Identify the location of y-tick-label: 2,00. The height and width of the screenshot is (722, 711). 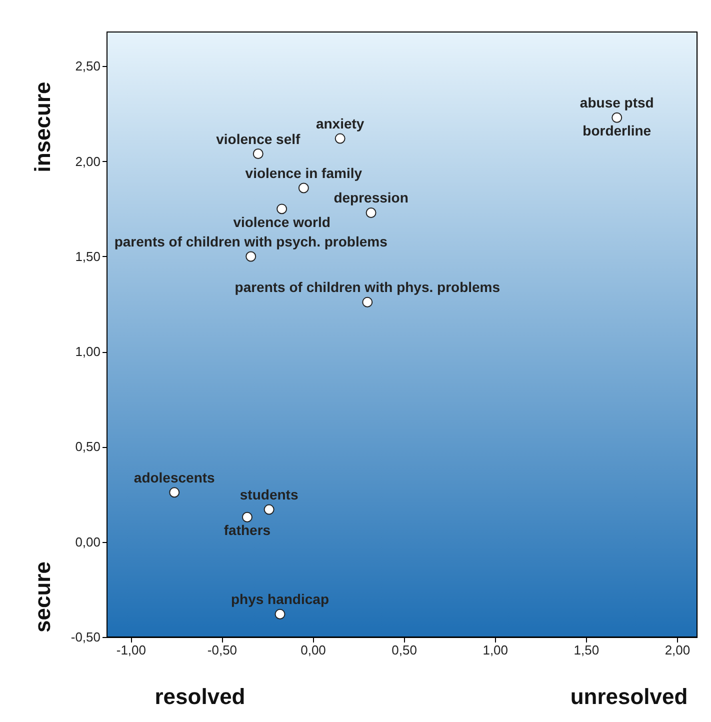
(87, 161).